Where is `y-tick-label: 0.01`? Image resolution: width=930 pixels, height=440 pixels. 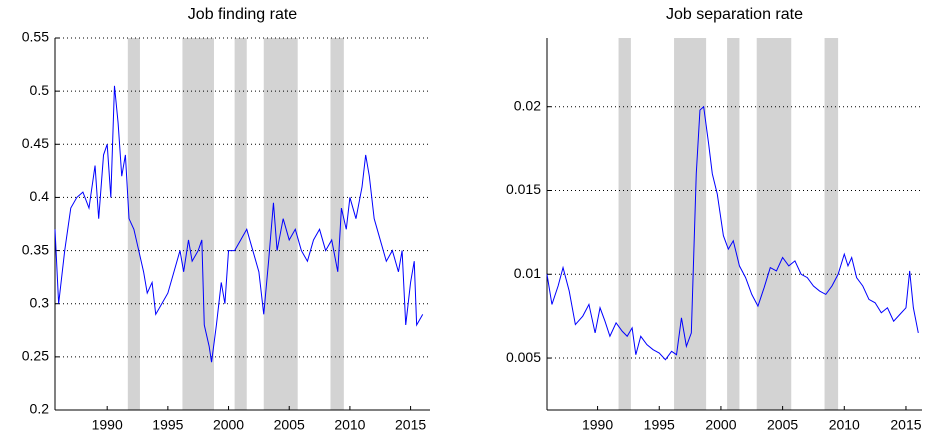 y-tick-label: 0.01 is located at coordinates (527, 273).